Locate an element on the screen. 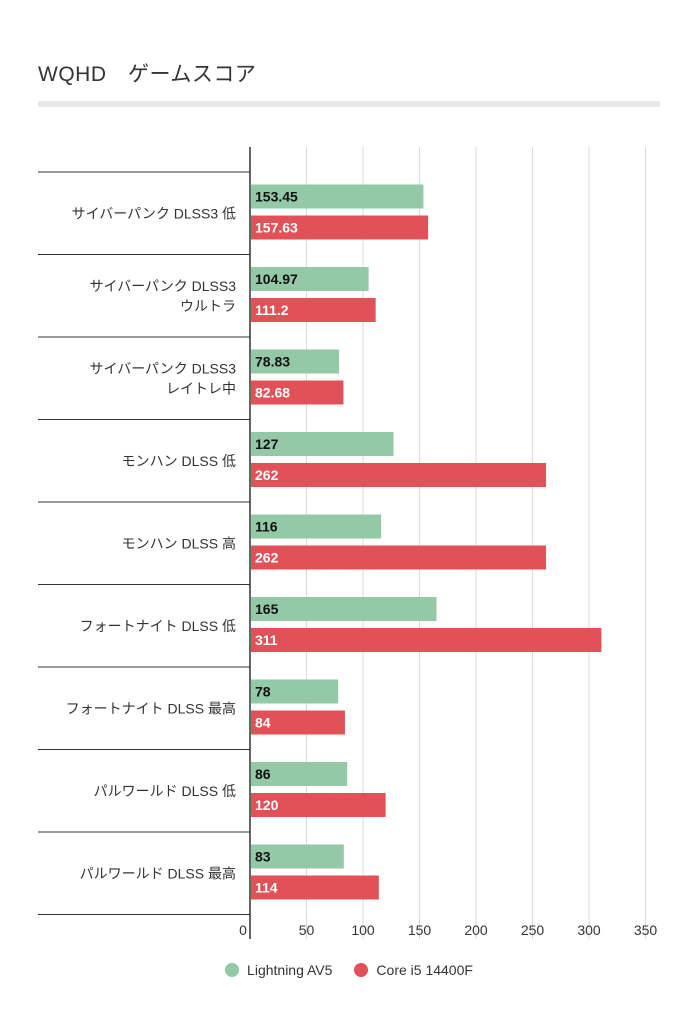 The height and width of the screenshot is (1024, 698). bar-value-label: 83 is located at coordinates (263, 857).